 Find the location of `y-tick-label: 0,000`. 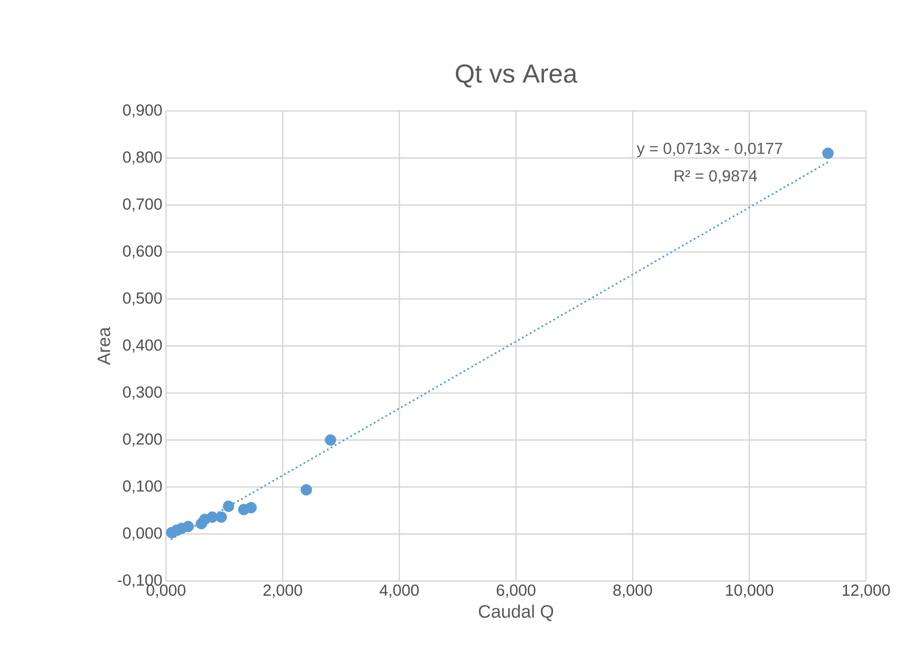

y-tick-label: 0,000 is located at coordinates (142, 534).